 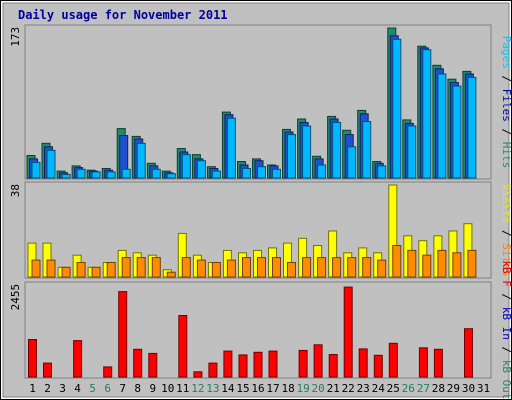 What do you see at coordinates (92, 388) in the screenshot?
I see `x-tick-label: 5` at bounding box center [92, 388].